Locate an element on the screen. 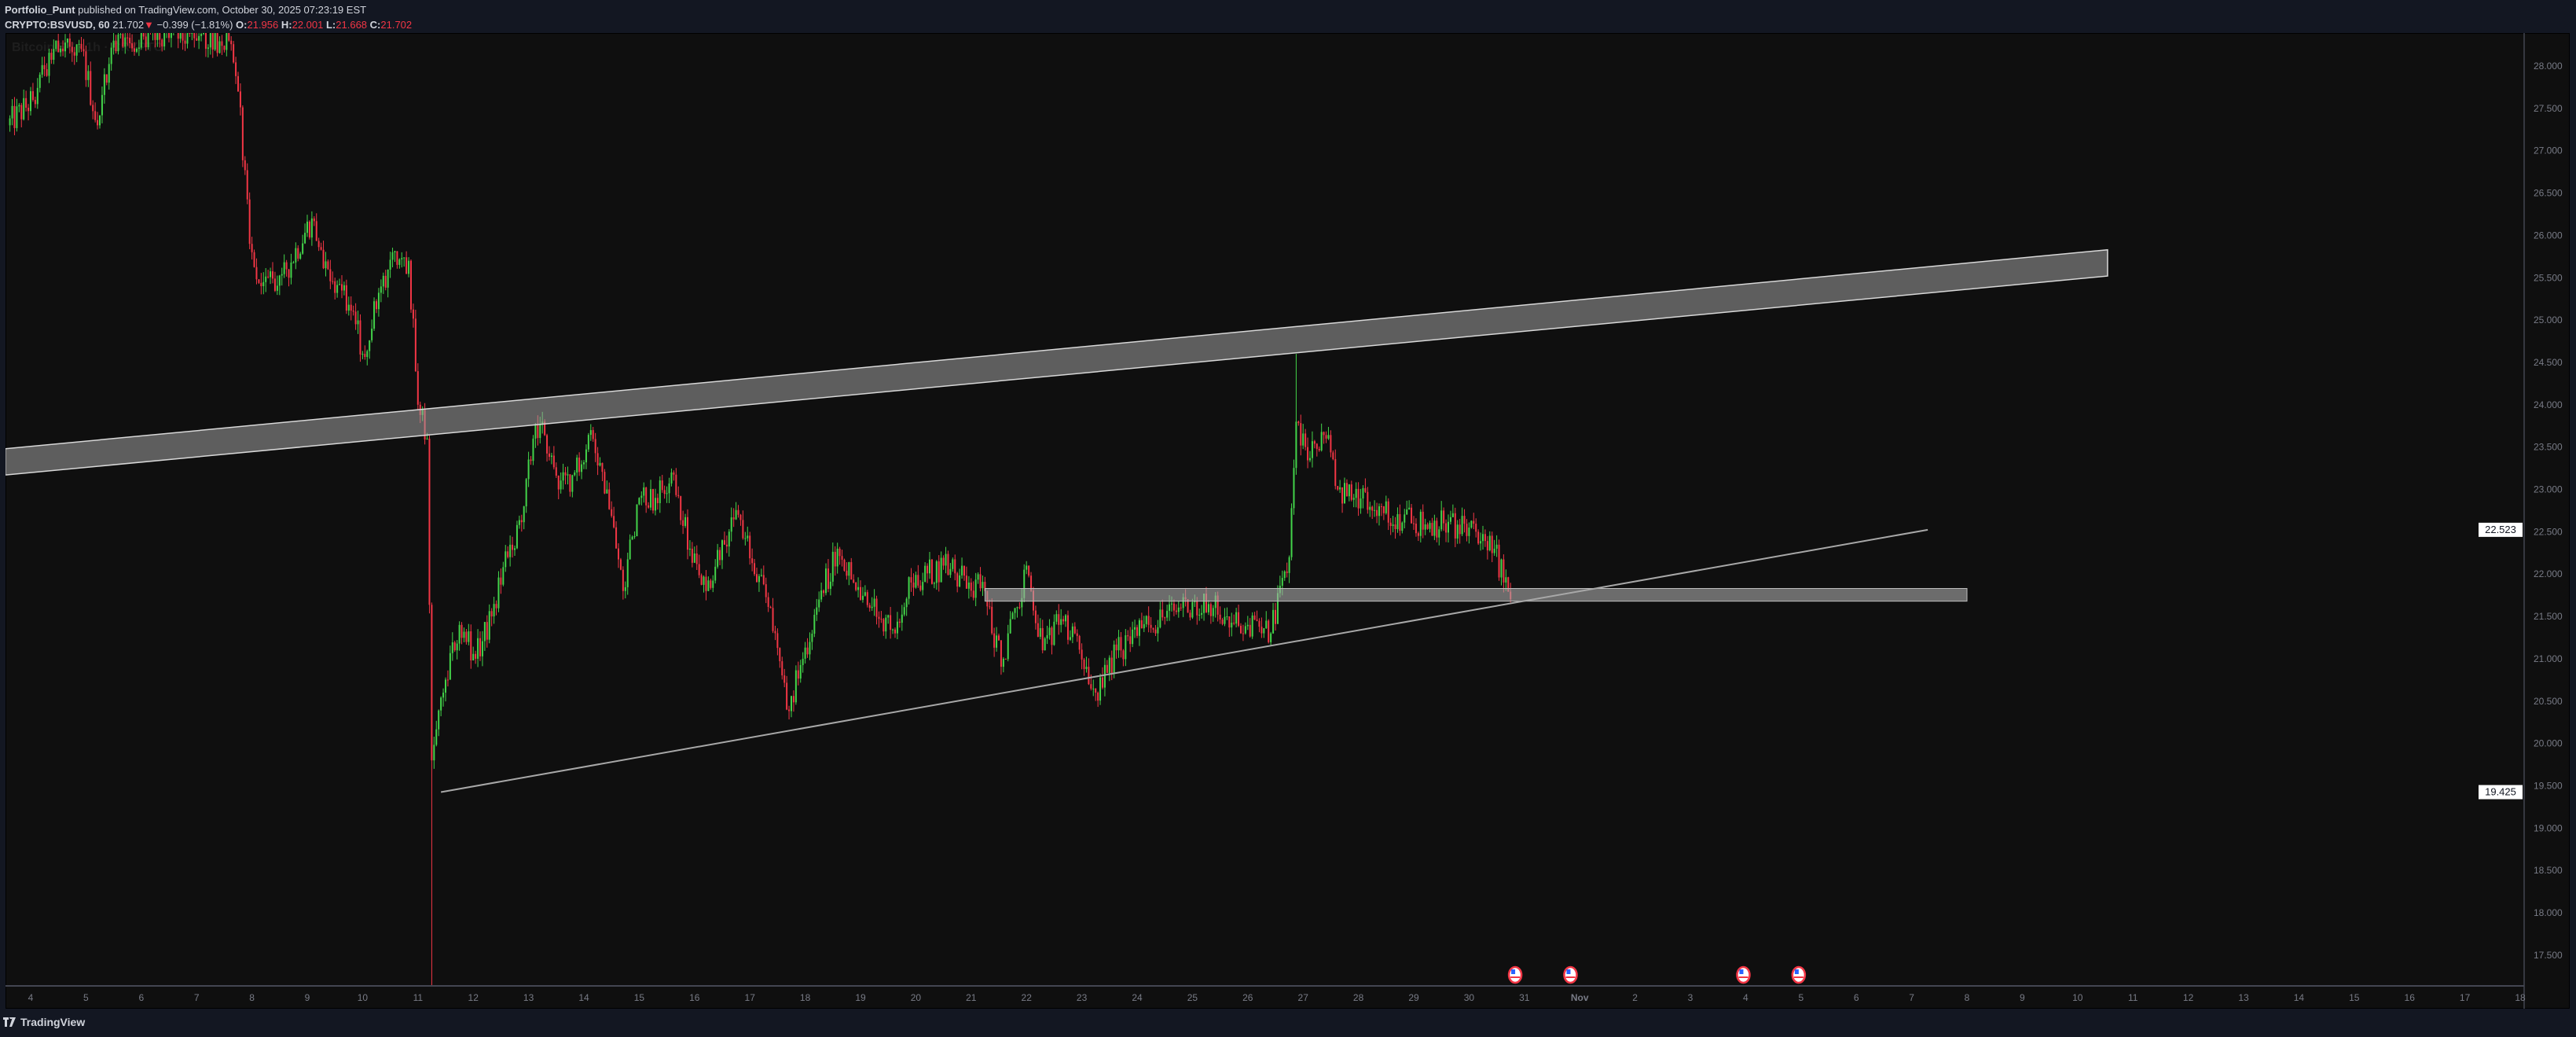 The height and width of the screenshot is (1037, 2576). time-tick-label: 22 is located at coordinates (1027, 997).